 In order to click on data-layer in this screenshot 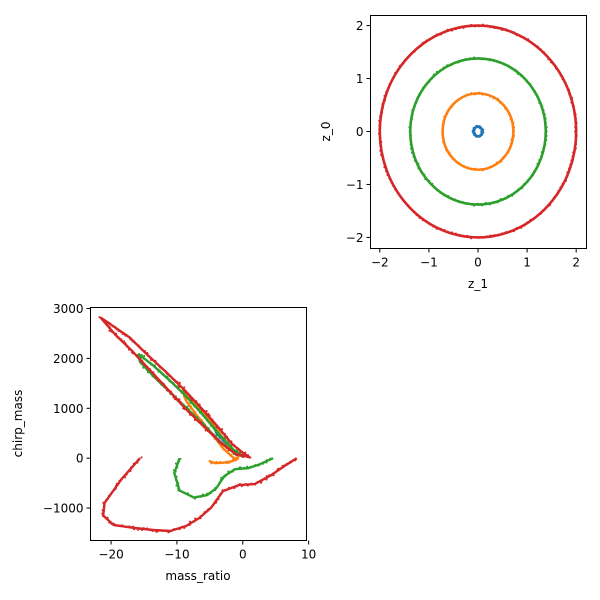, I will do `click(477, 131)`.